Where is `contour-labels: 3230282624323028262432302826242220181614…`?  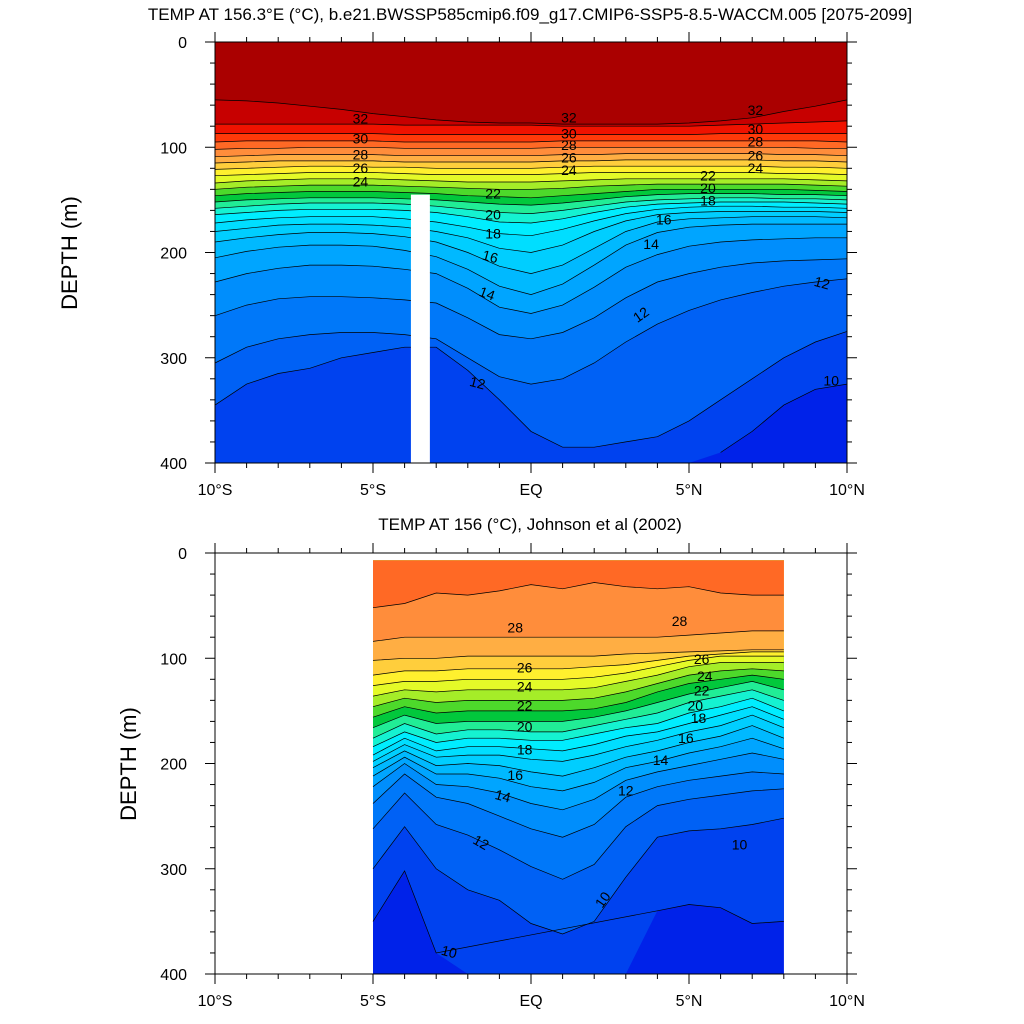 contour-labels: 3230282624323028262432302826242220181614… is located at coordinates (596, 247).